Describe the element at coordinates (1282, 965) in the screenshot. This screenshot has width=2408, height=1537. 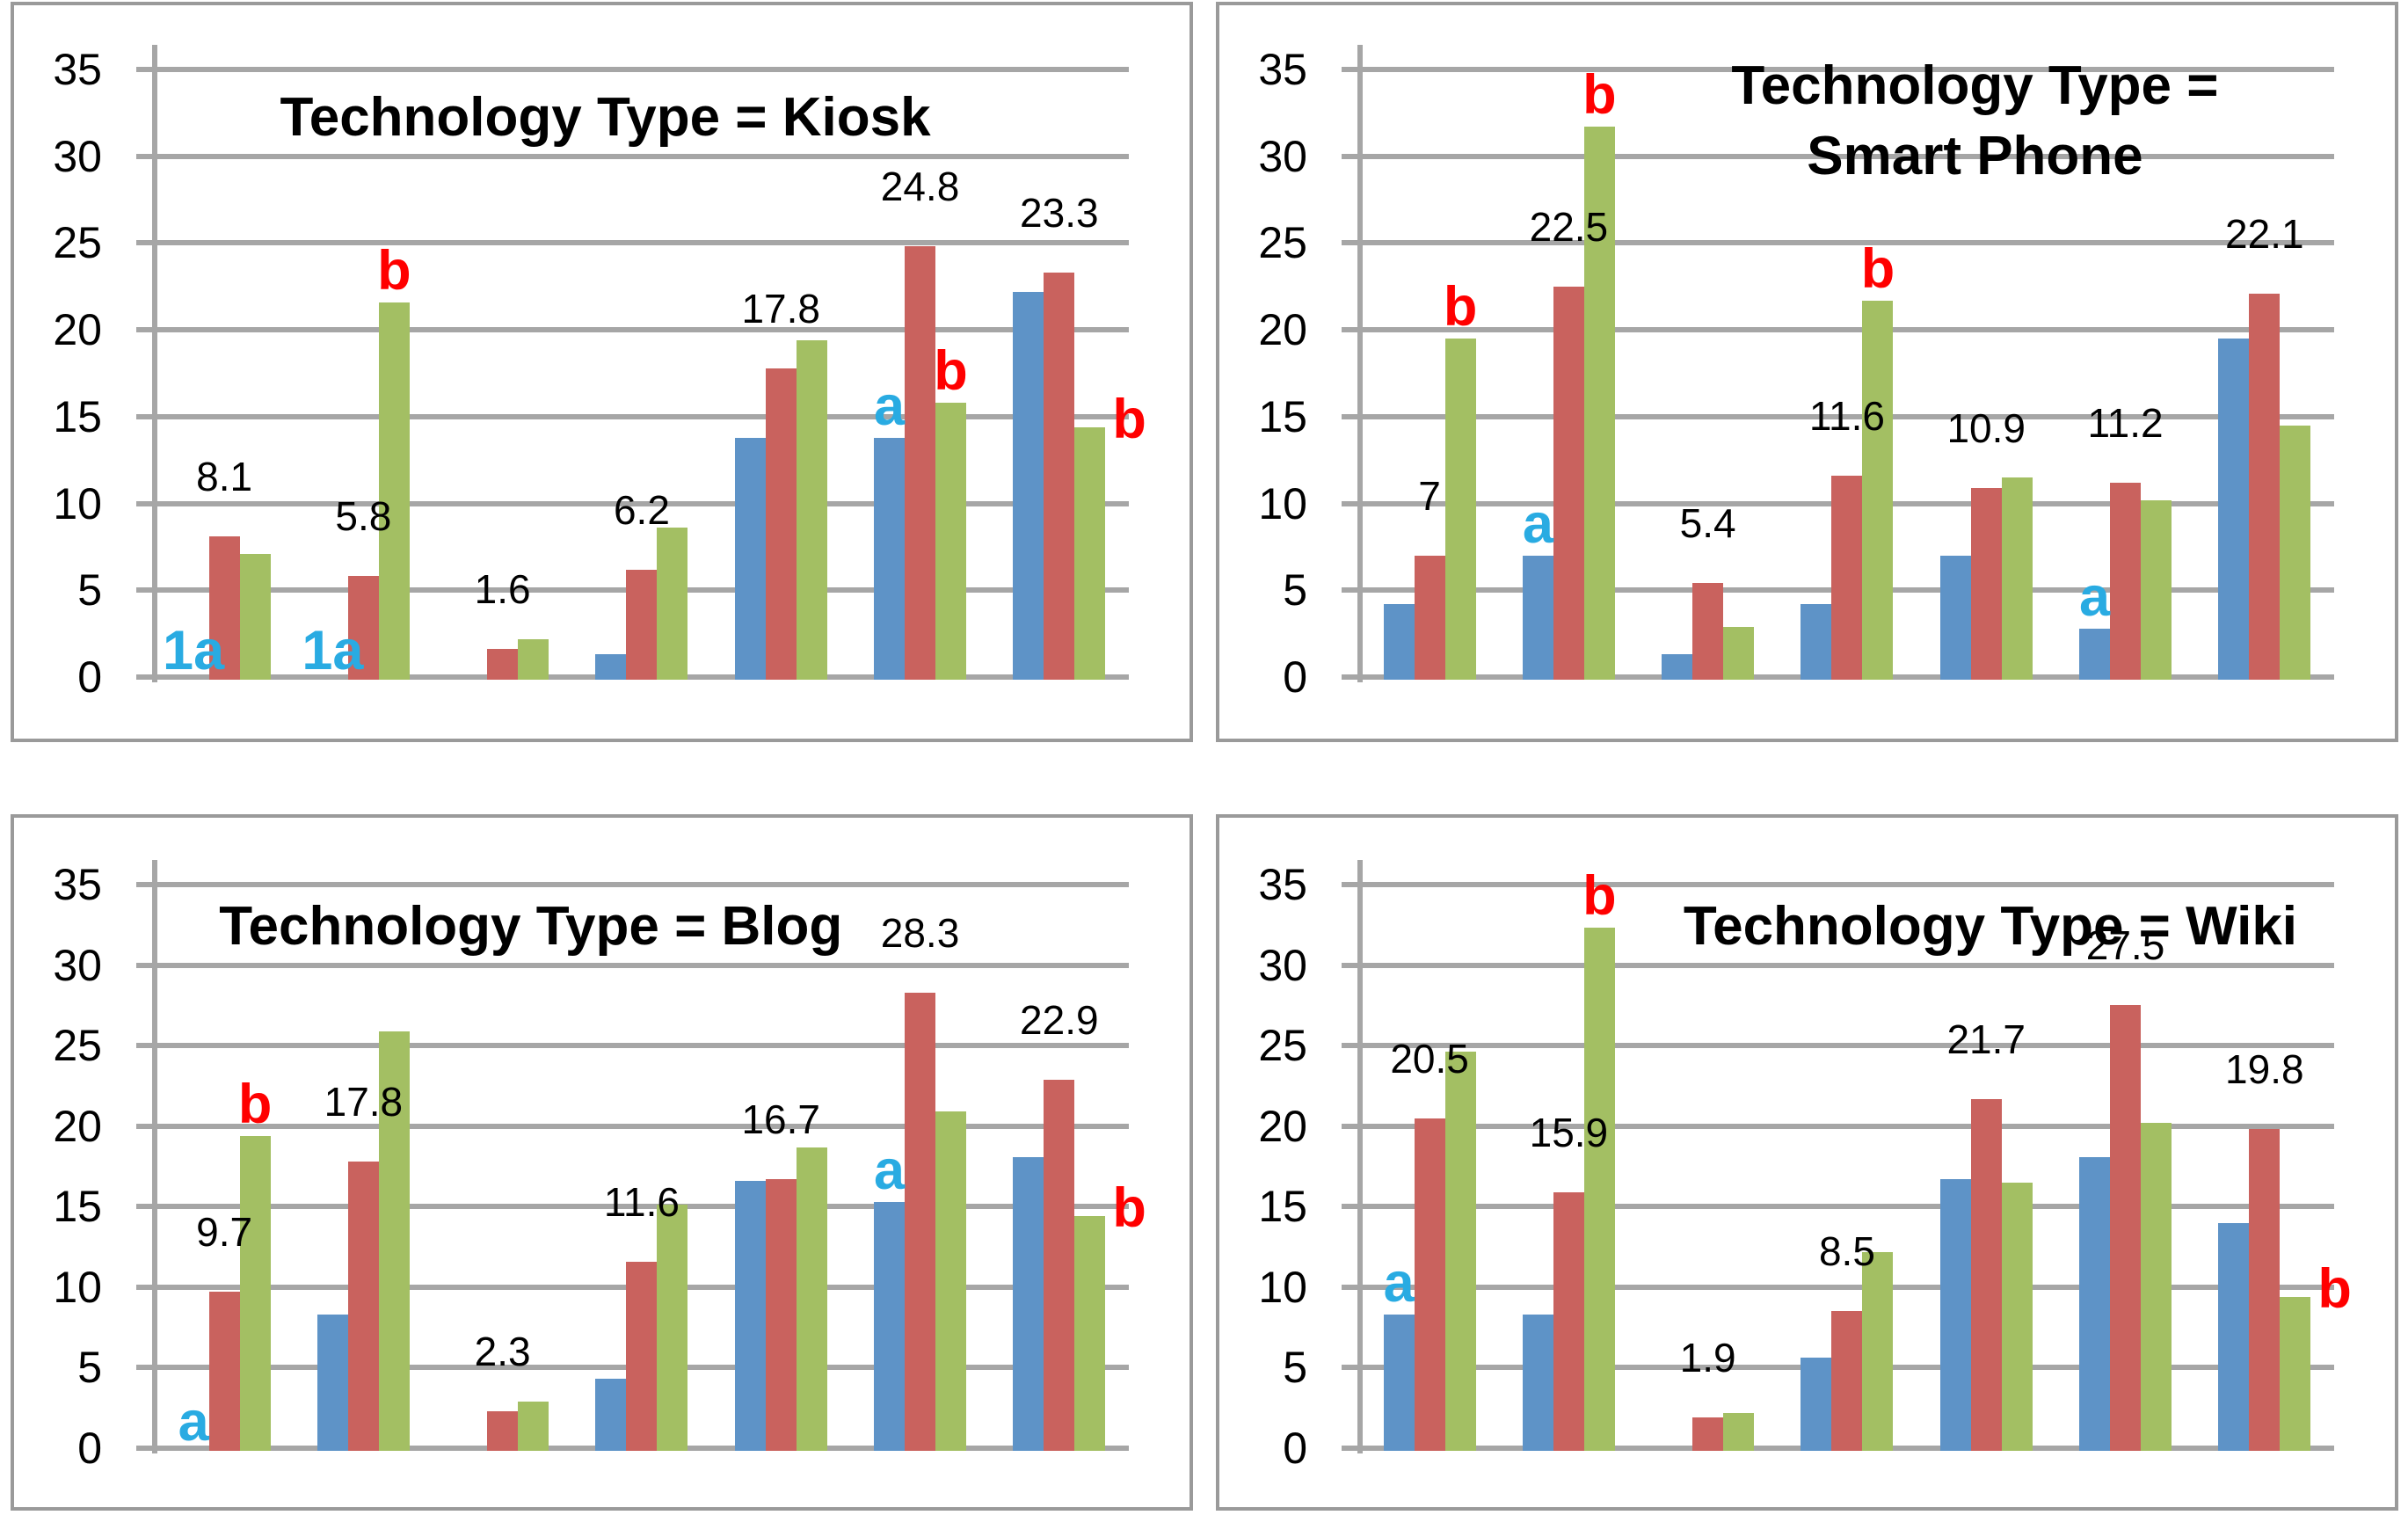
I see `y-axis-label-30: 30` at that location.